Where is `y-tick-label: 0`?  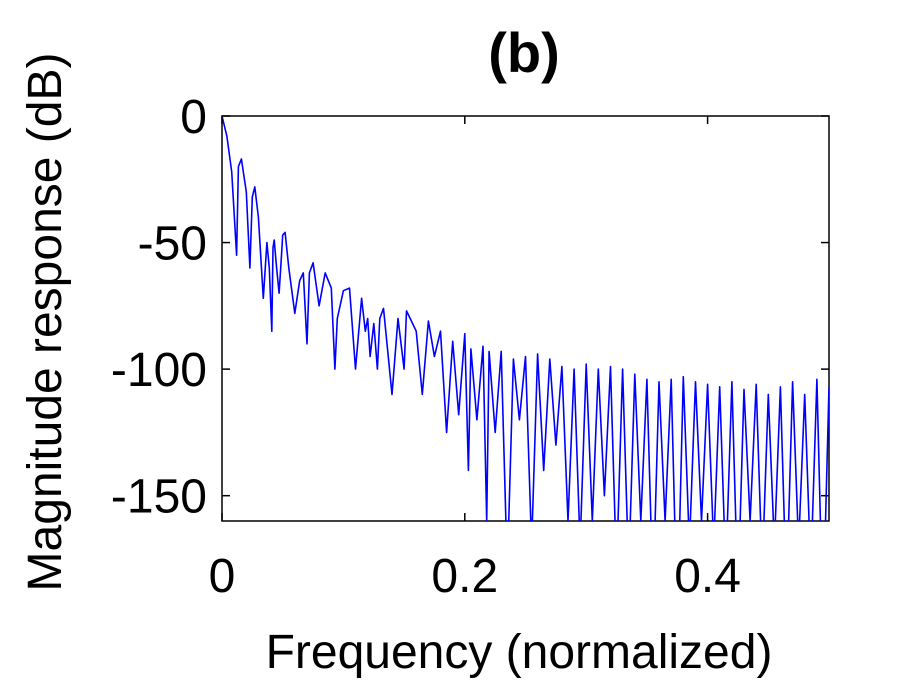 y-tick-label: 0 is located at coordinates (193, 117).